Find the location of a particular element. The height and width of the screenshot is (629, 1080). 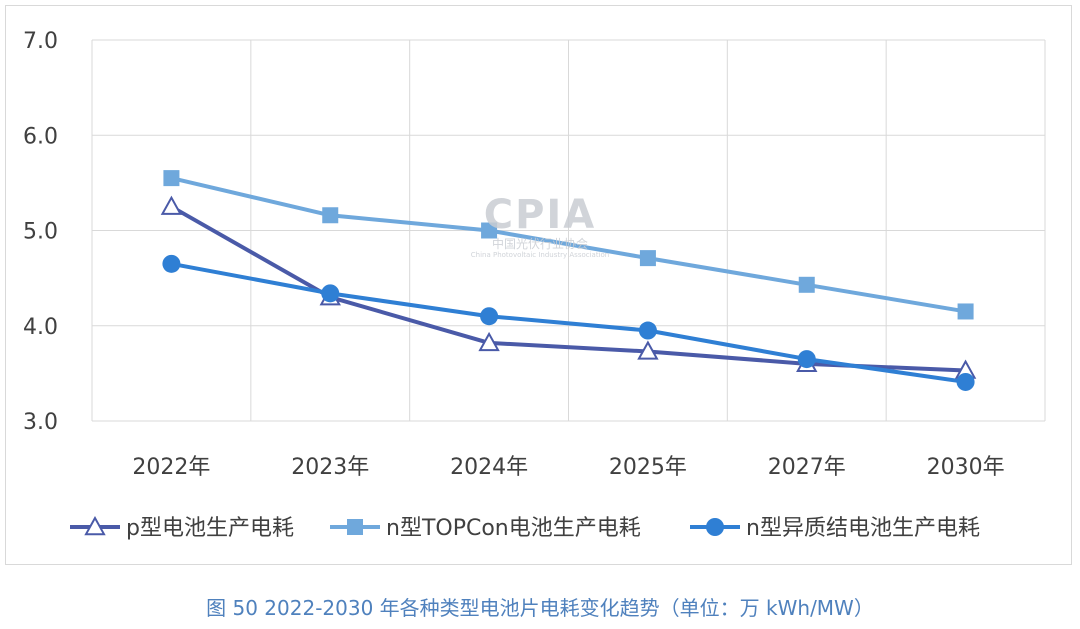

x-tick-label: 2023年 is located at coordinates (330, 467).